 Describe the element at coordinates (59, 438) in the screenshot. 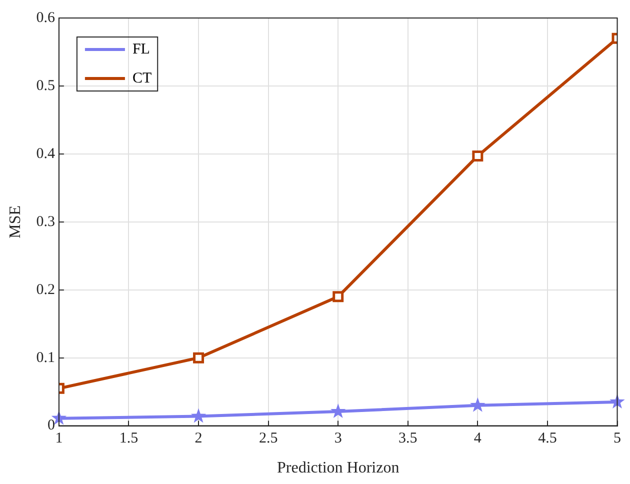

I see `x-tick-label: 1` at that location.